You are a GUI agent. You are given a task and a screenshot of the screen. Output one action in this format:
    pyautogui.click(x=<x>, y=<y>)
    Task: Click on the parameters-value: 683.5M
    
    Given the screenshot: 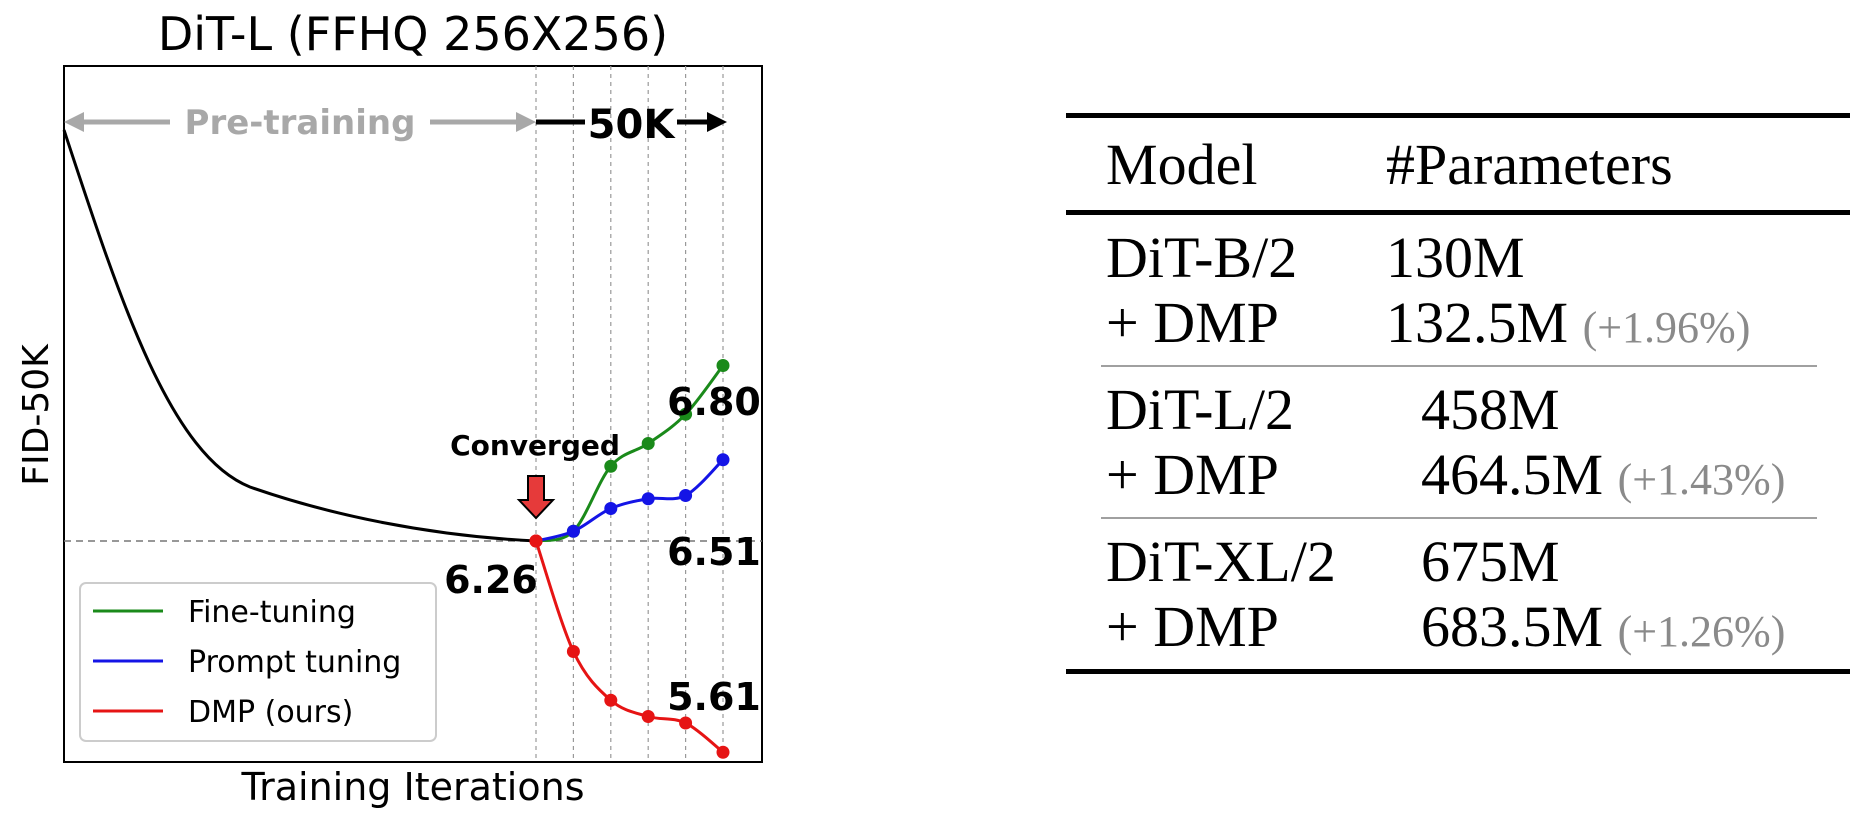 What is the action you would take?
    pyautogui.click(x=1512, y=626)
    